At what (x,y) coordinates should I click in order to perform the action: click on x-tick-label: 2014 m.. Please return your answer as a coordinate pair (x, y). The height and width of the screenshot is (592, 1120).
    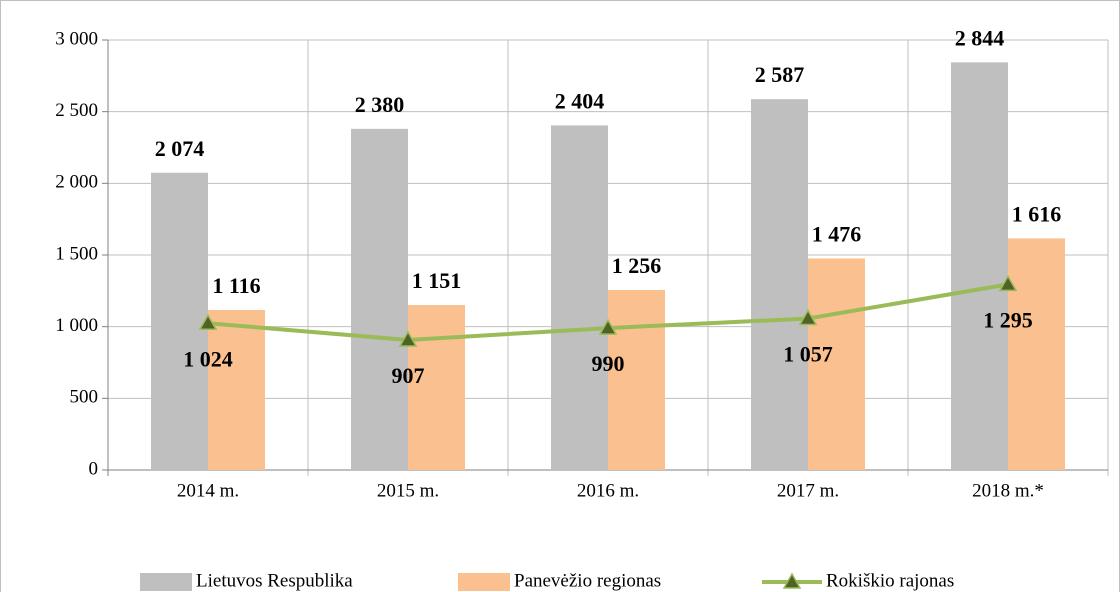
    Looking at the image, I should click on (208, 490).